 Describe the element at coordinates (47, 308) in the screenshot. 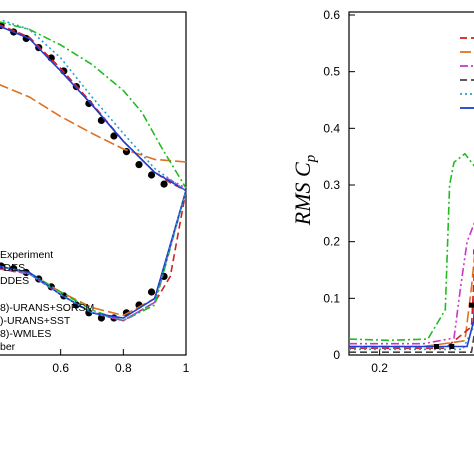

I see `left-legend-entry: 8)-URANS+SORSM` at that location.